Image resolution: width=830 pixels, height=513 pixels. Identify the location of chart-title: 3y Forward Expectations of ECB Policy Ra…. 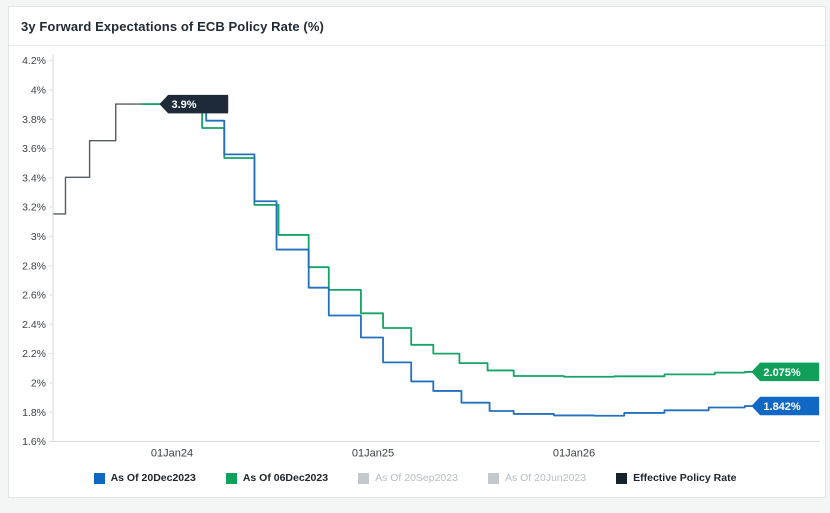
(172, 26).